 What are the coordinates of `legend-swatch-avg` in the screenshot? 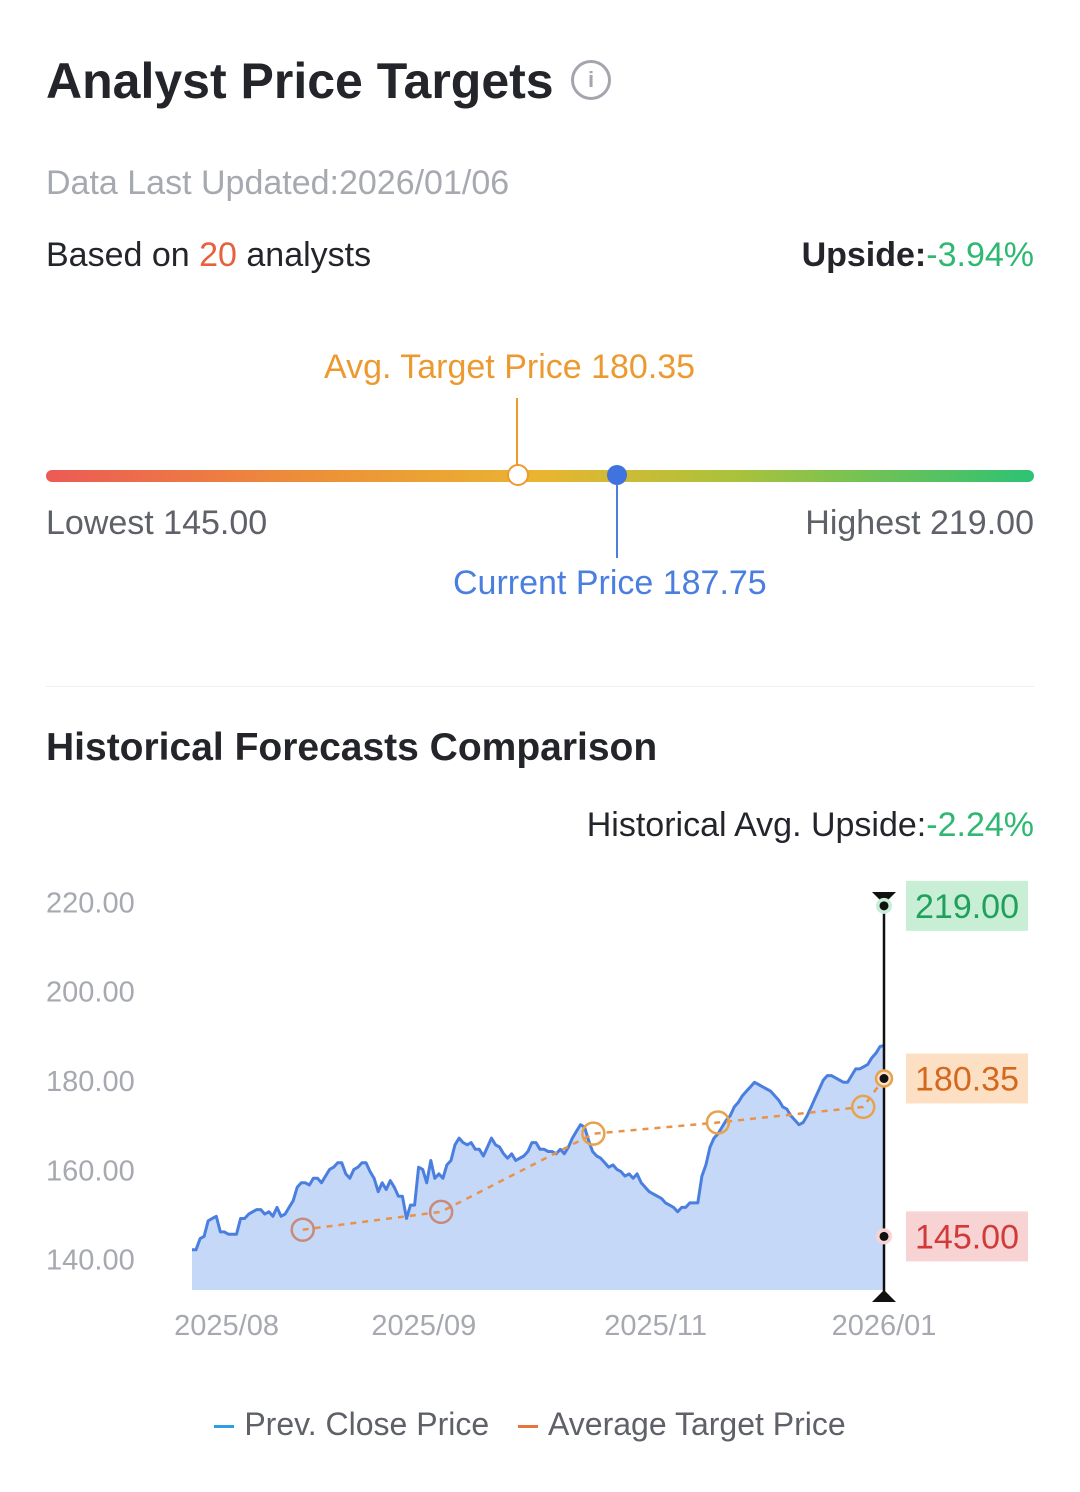 It's located at (528, 1427).